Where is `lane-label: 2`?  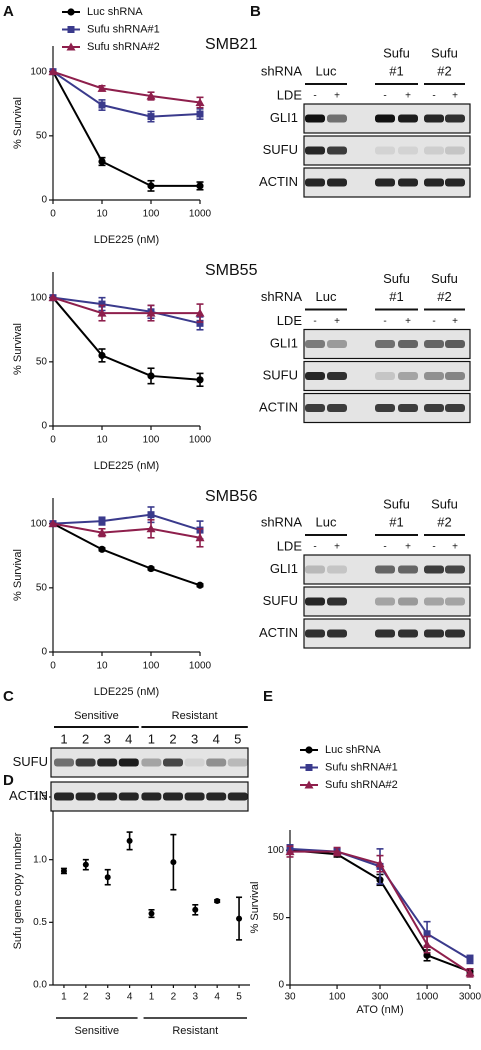
lane-label: 2 is located at coordinates (172, 738).